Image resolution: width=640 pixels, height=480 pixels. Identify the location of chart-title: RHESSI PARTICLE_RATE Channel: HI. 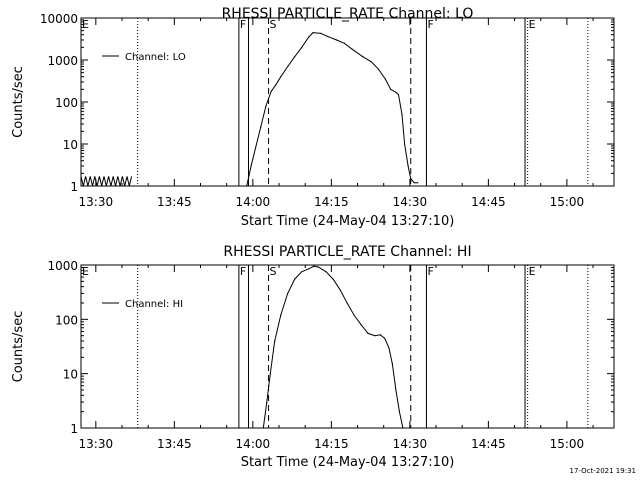
(347, 252).